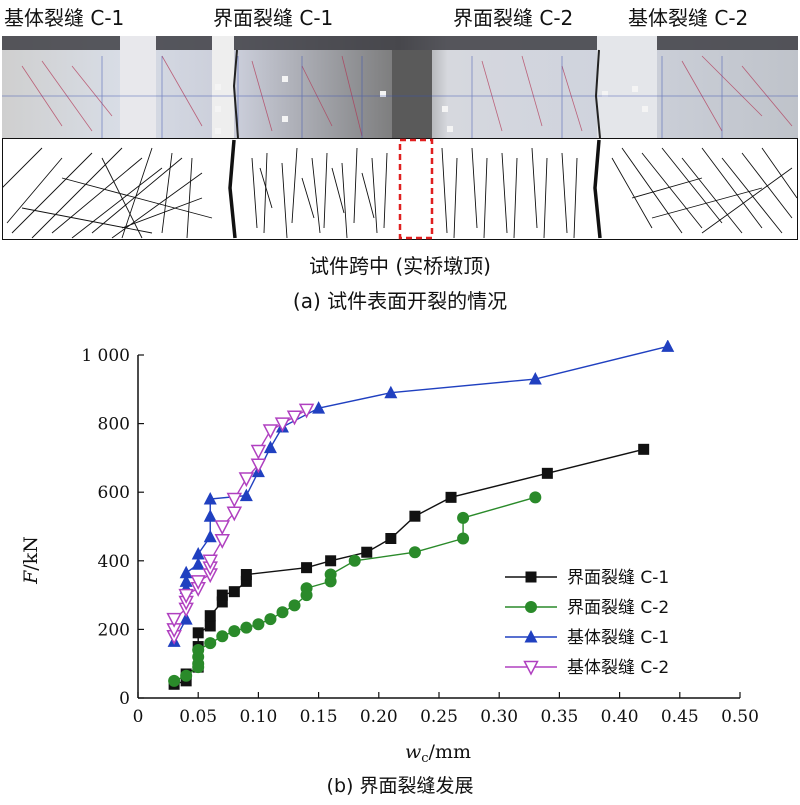 Image resolution: width=800 pixels, height=805 pixels. I want to click on midspan-label: 试件跨中 (实桥墩顶), so click(400, 266).